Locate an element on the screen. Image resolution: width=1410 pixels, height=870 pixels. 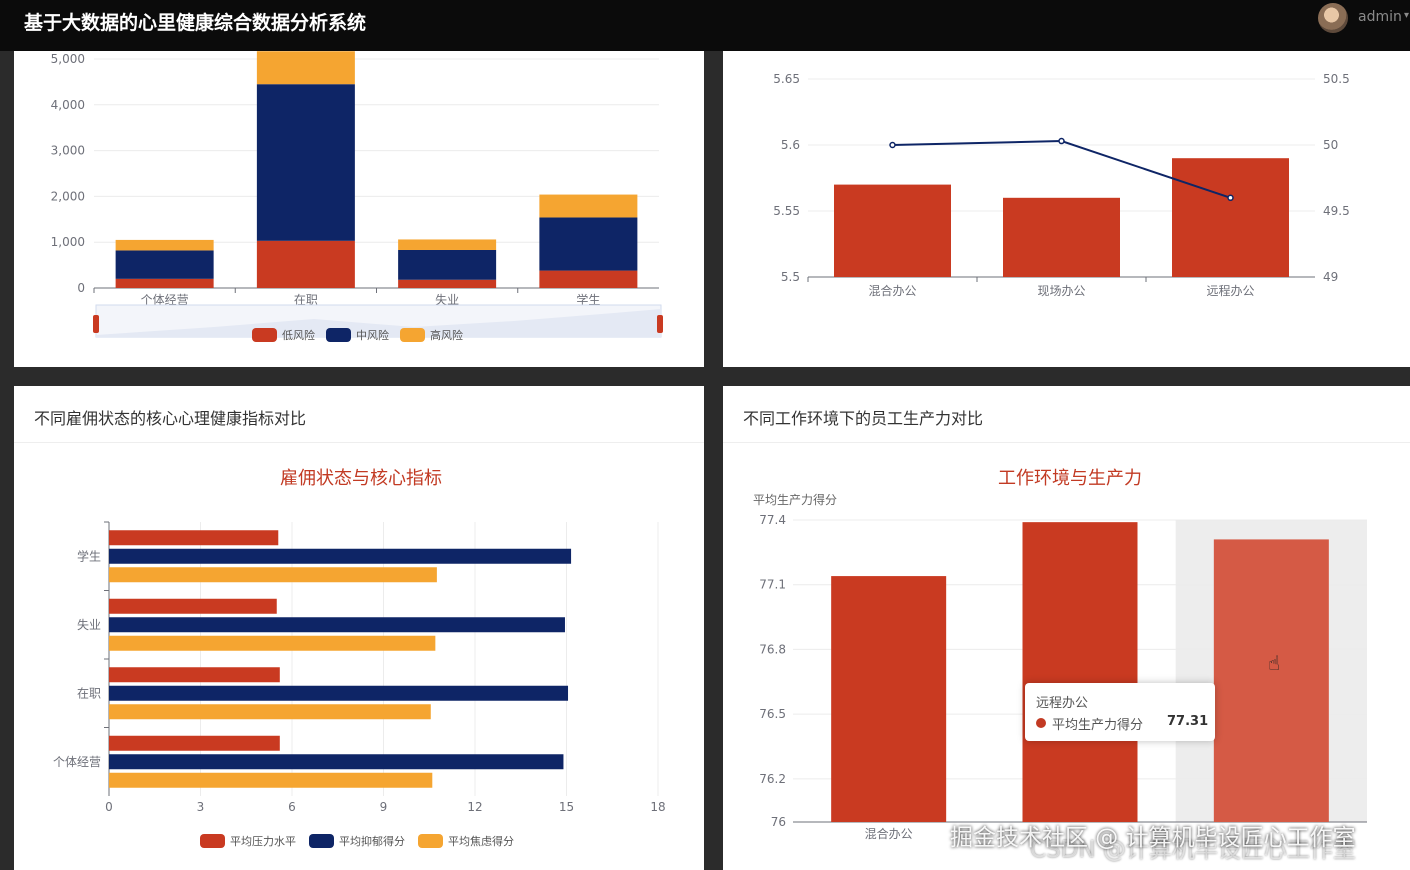
tooltip-series-name: 平均生产力得分 is located at coordinates (1098, 725).